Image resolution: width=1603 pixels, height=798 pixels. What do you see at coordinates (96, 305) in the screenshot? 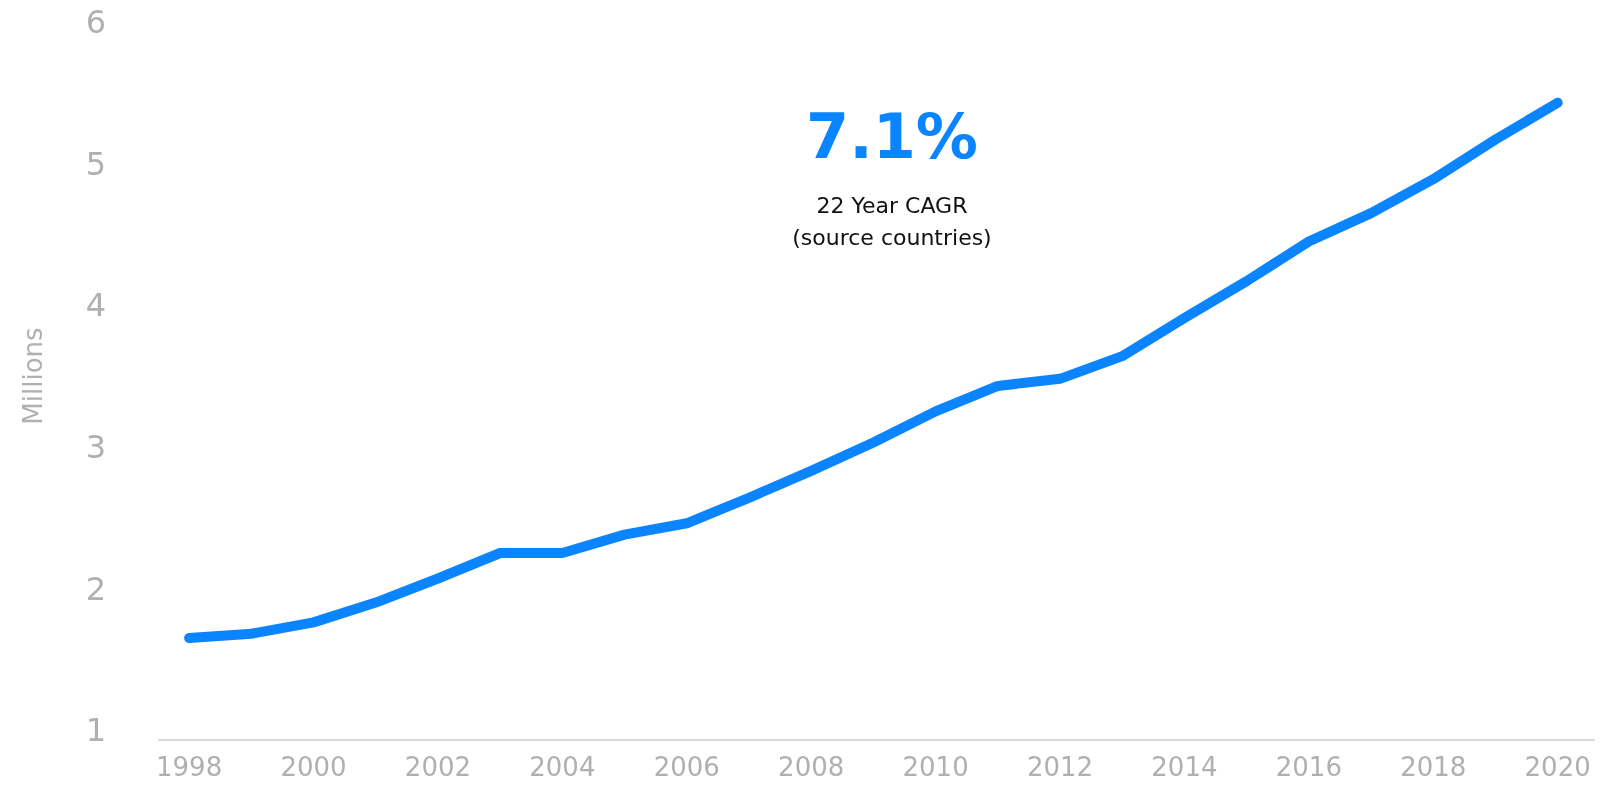
I see `y-tick-label: 4` at bounding box center [96, 305].